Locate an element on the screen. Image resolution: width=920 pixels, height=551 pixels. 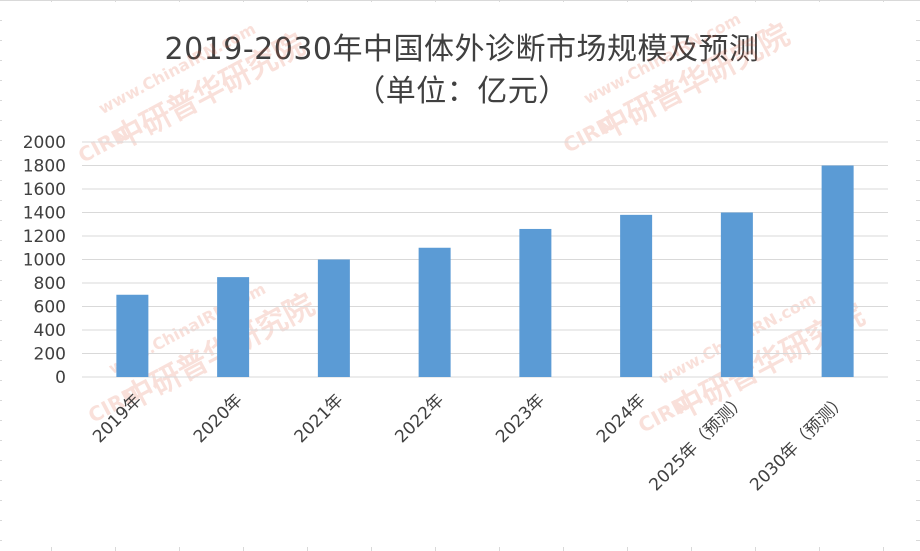
x-tick-label: 2020年 is located at coordinates (218, 418).